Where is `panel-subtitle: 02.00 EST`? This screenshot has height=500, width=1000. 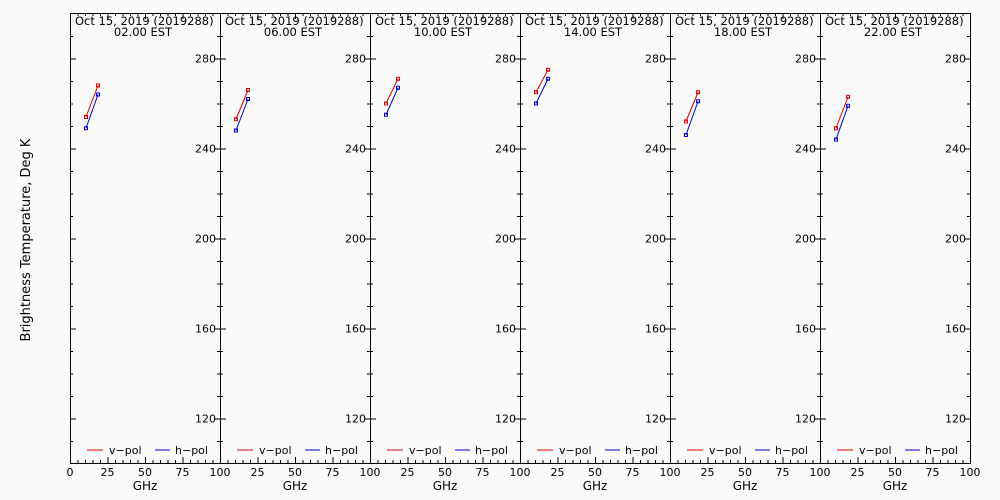 panel-subtitle: 02.00 EST is located at coordinates (143, 32).